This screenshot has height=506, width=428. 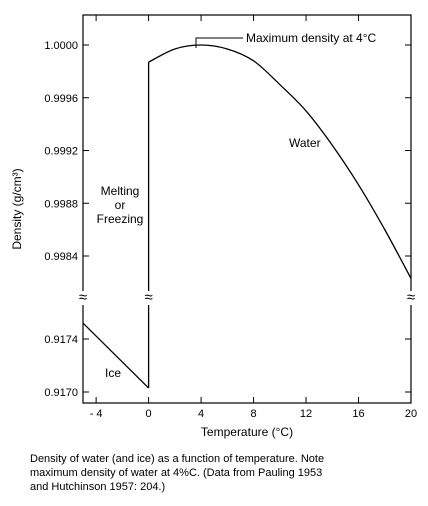 What do you see at coordinates (113, 373) in the screenshot?
I see `ice-label: Ice` at bounding box center [113, 373].